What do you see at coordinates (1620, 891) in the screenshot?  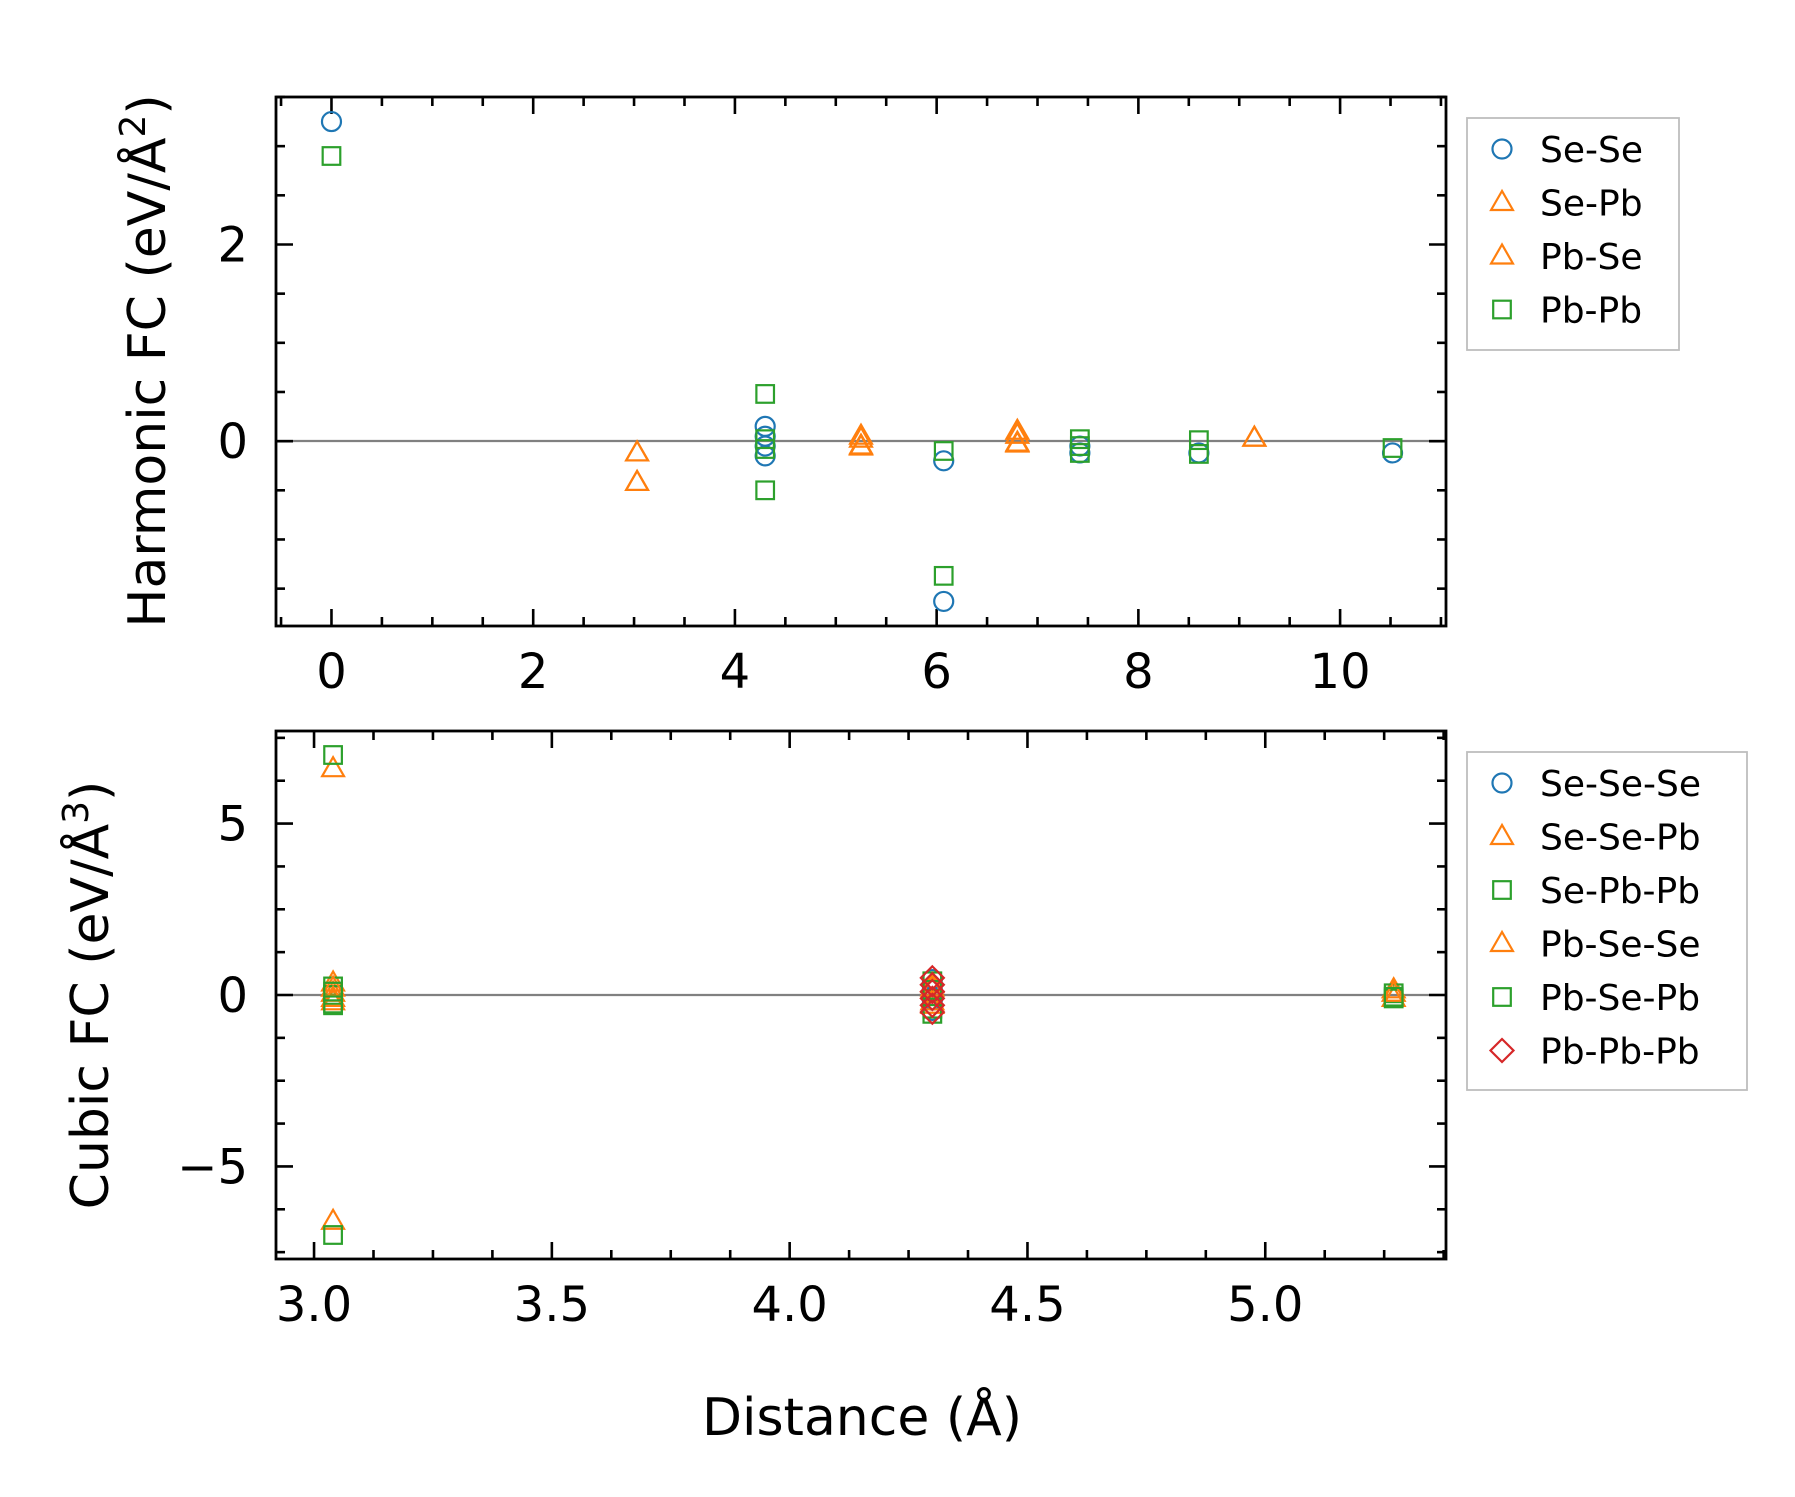 I see `legend-label: Se-Pb-Pb` at bounding box center [1620, 891].